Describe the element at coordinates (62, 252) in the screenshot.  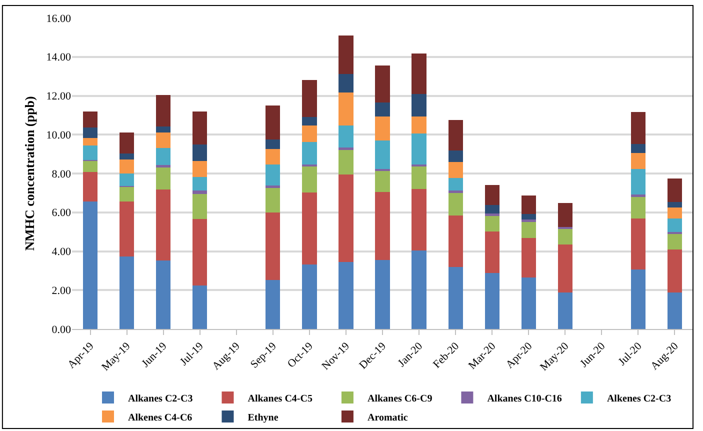
I see `y-tick-label: 4.00` at that location.